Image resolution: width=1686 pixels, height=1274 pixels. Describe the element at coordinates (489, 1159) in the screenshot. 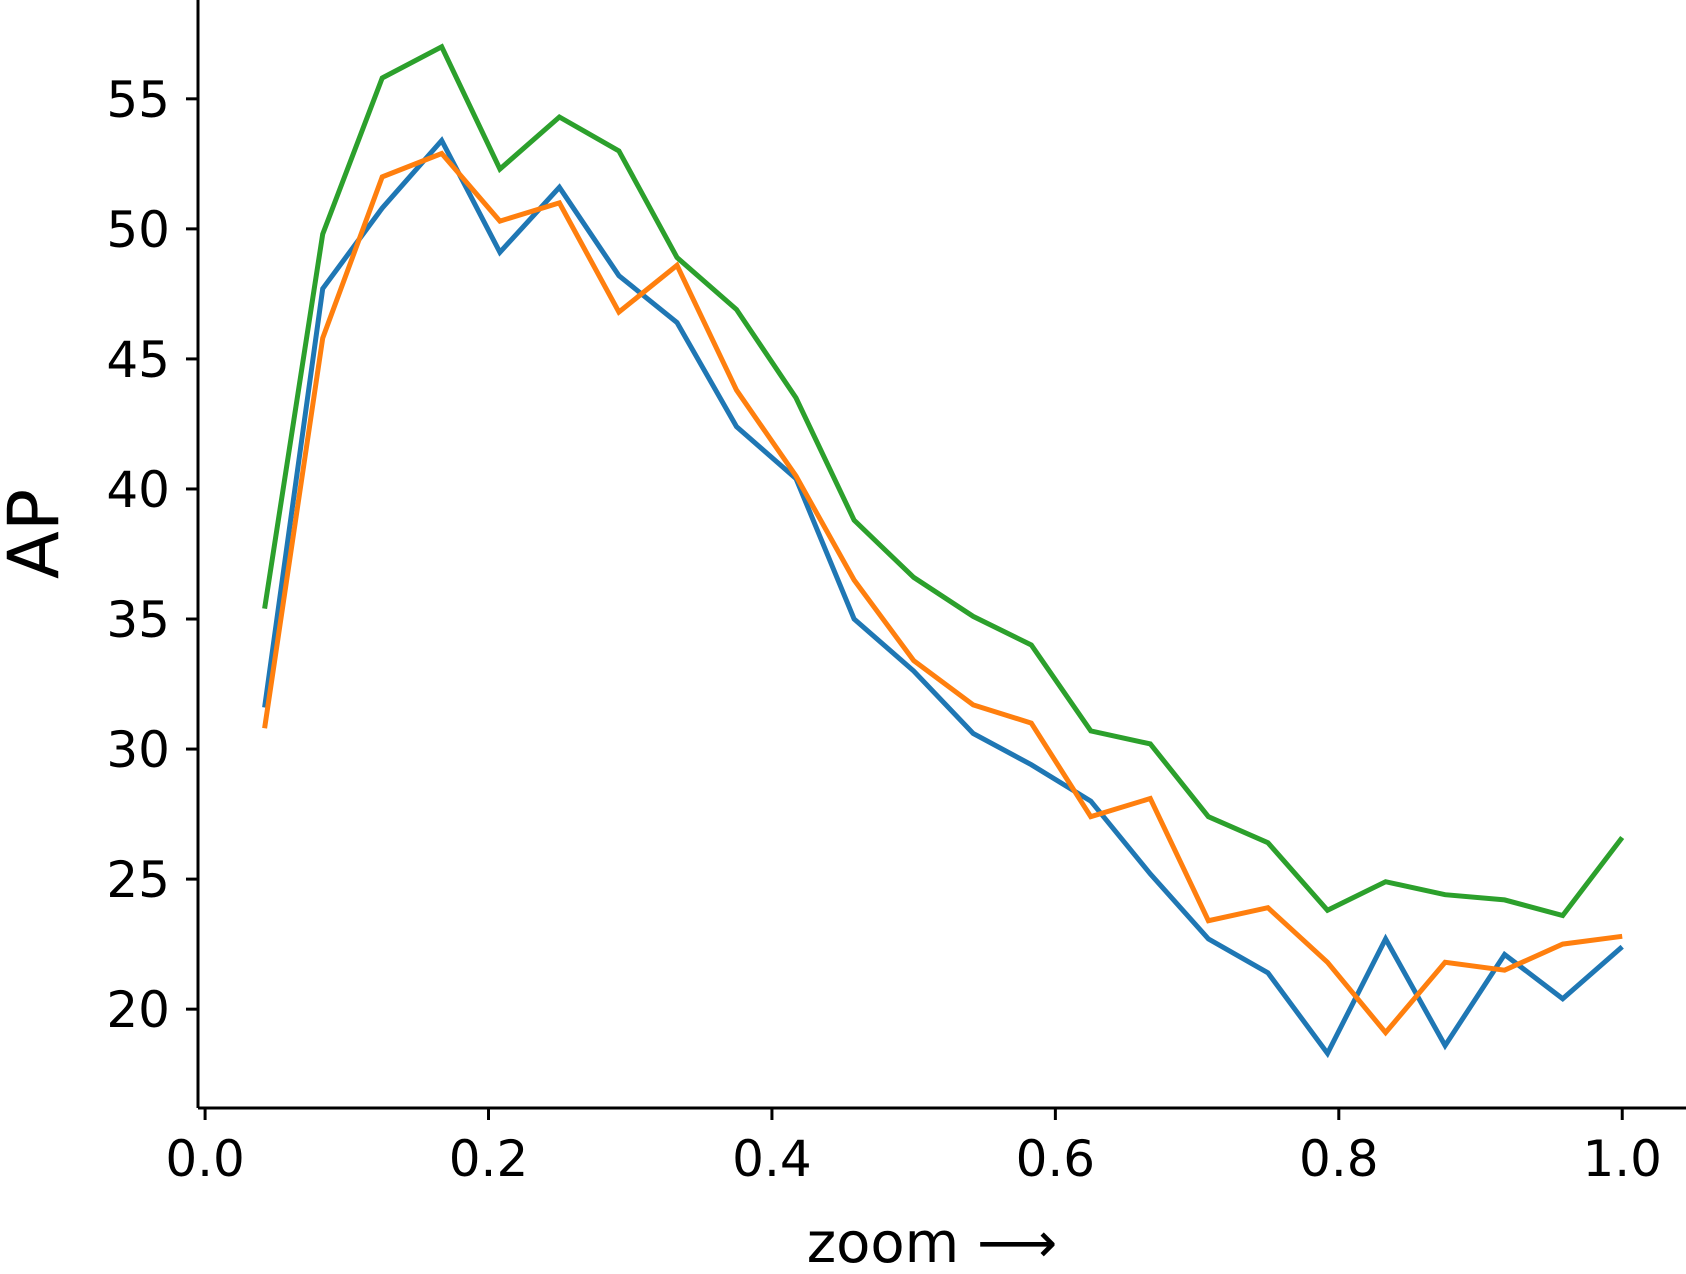

I see `x-tick-label: 0.2` at that location.